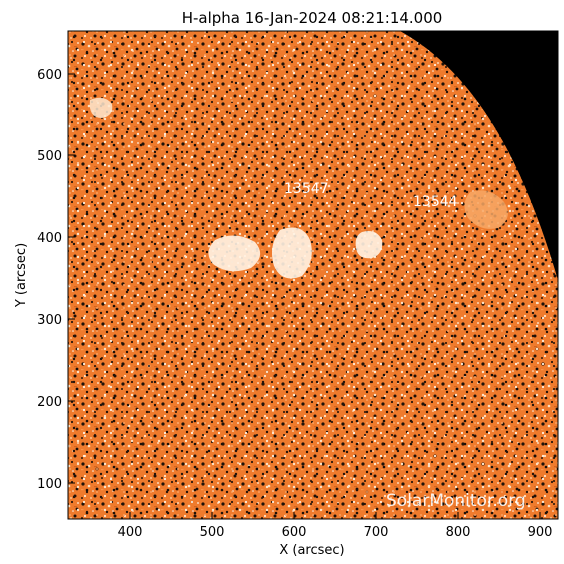 Image resolution: width=564 pixels, height=564 pixels. What do you see at coordinates (49, 156) in the screenshot?
I see `y-tick-label: 500` at bounding box center [49, 156].